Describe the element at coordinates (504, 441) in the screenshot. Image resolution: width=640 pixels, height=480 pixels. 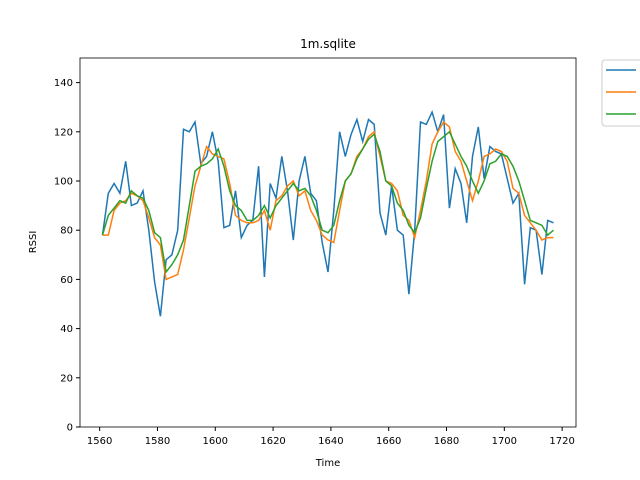
I see `x-tick-label: 1700` at that location.